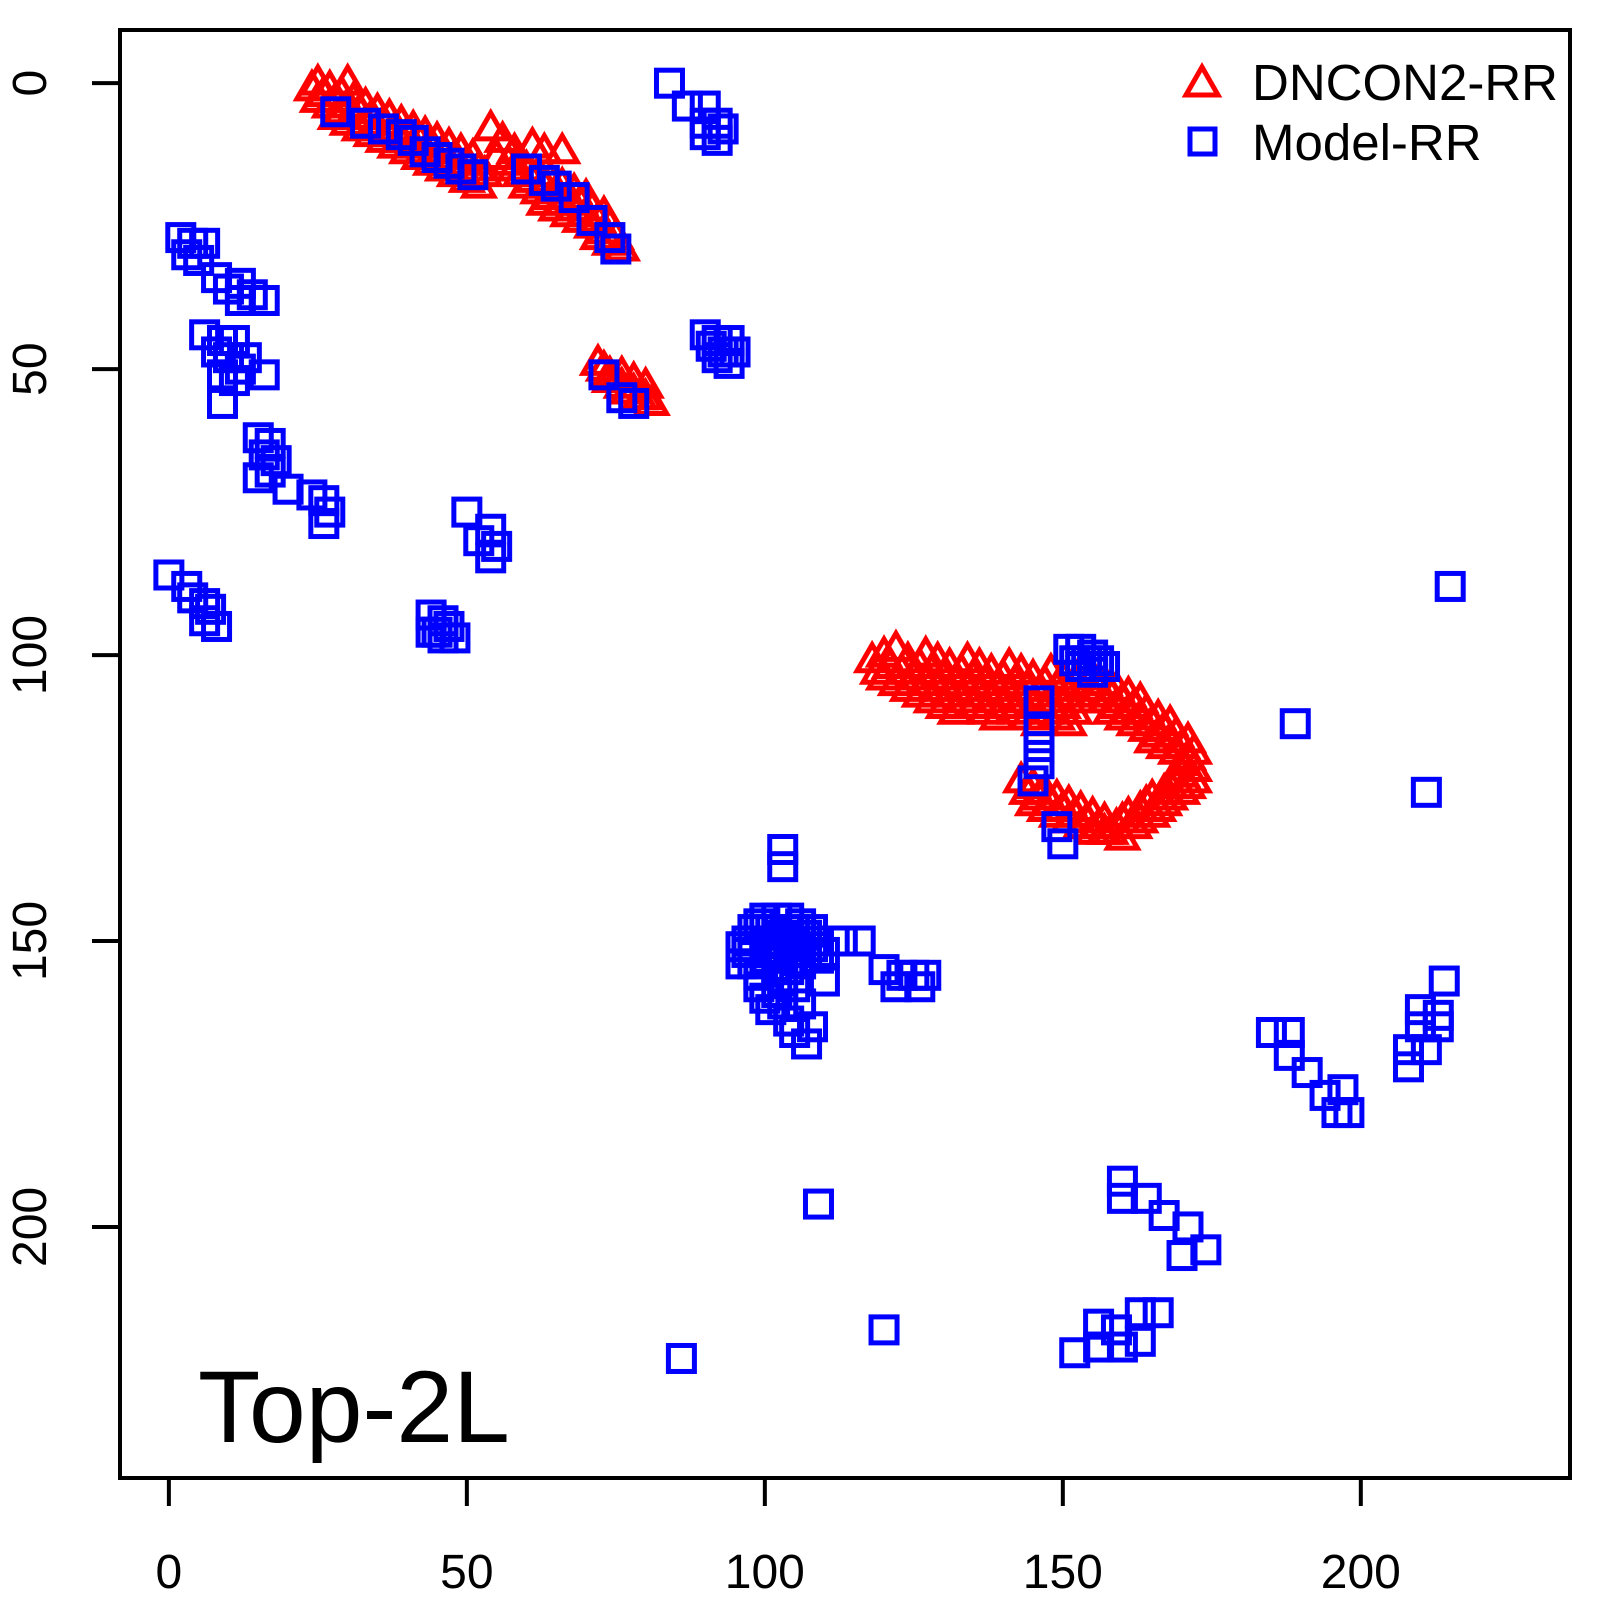 The width and height of the screenshot is (1600, 1600). Describe the element at coordinates (354, 1407) in the screenshot. I see `plot-annotation: Top-2L` at that location.